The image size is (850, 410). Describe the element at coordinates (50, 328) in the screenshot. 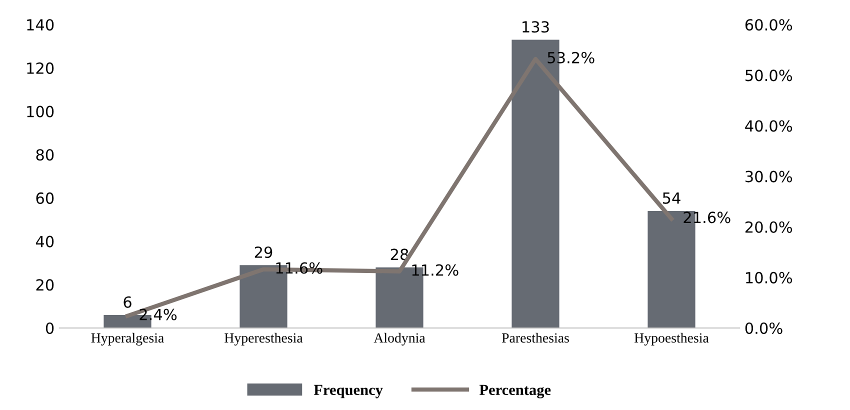

I see `y-tick-label: 0` at that location.